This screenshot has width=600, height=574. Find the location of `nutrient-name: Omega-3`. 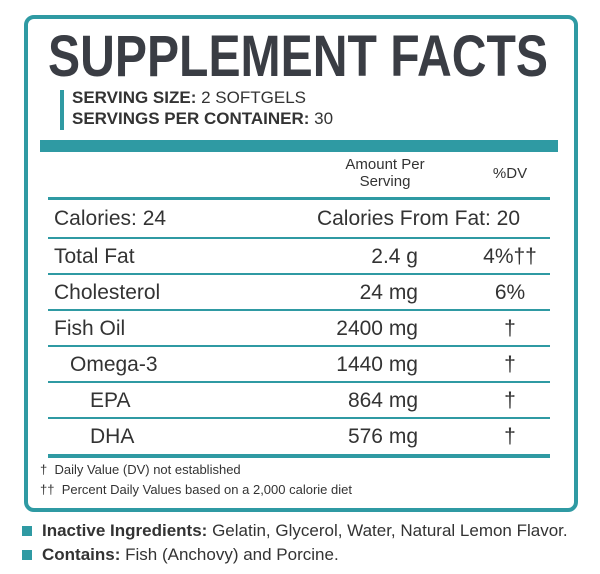

nutrient-name: Omega-3 is located at coordinates (114, 364).